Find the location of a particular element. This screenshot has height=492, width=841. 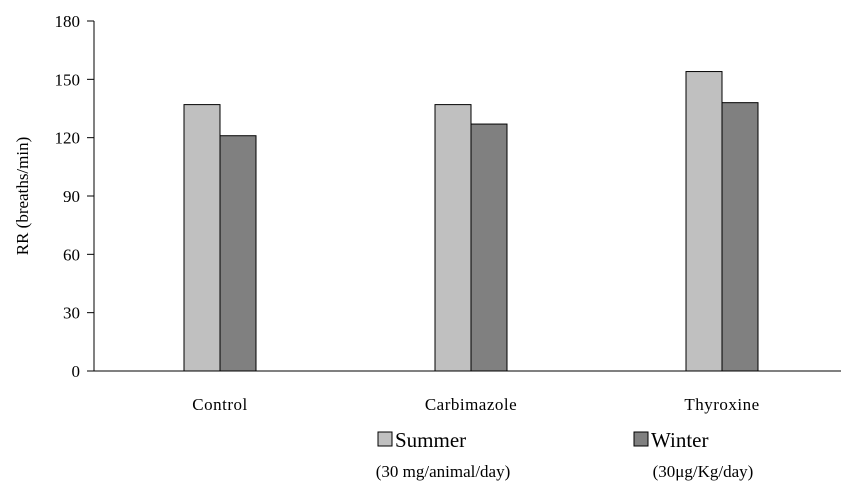

legend-swatch-summer is located at coordinates (385, 439).